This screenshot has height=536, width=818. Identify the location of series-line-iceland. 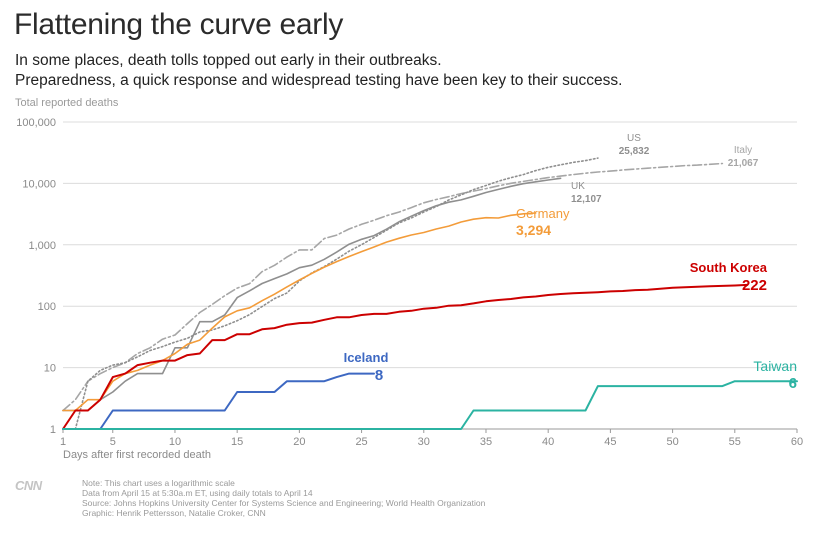
(218, 401).